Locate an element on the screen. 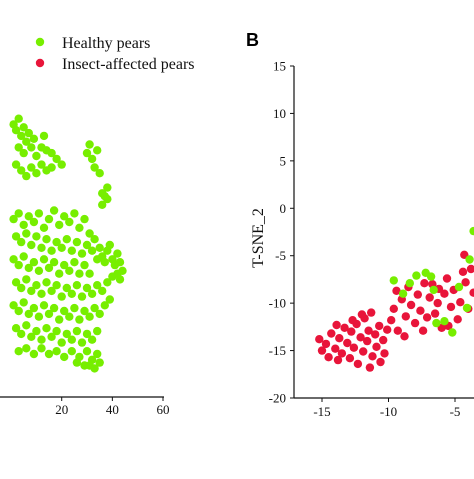 The image size is (474, 479). legend-label-insect: Insect-affected pears is located at coordinates (128, 64).